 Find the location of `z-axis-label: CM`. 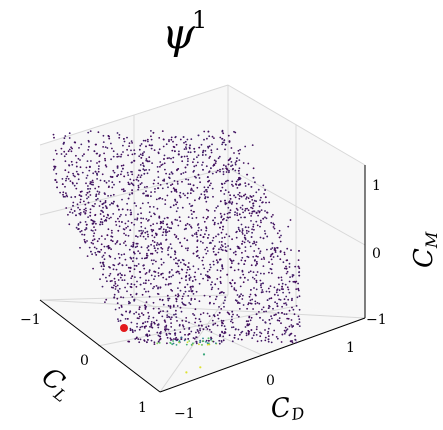

z-axis-label: CM is located at coordinates (425, 249).